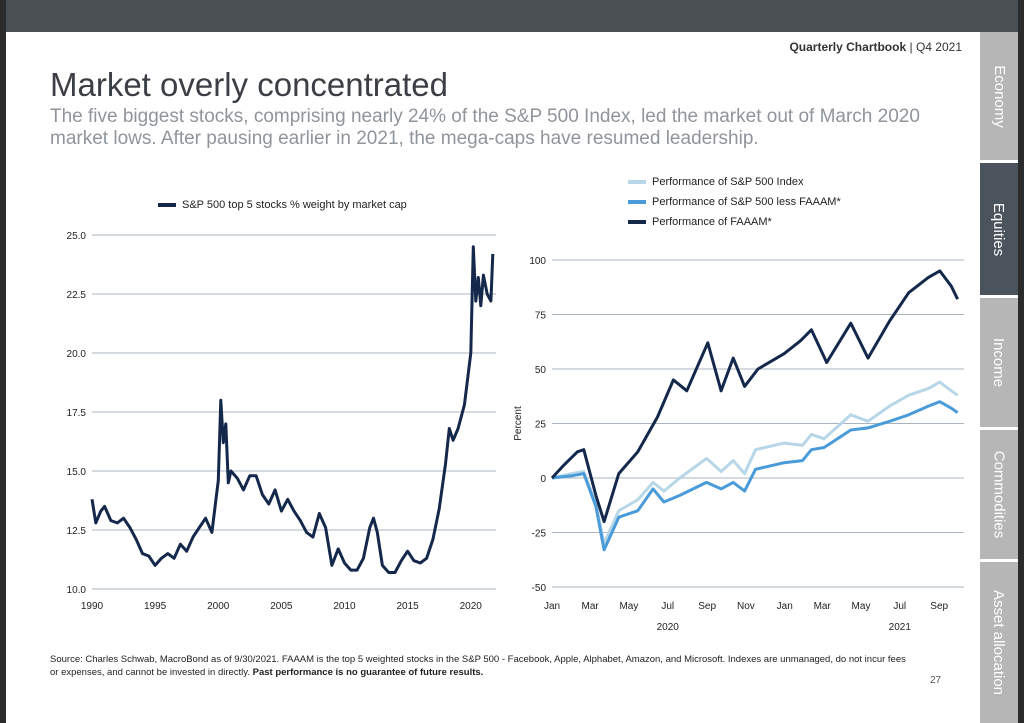  I want to click on left-y-tick-label: 25.0, so click(77, 236).